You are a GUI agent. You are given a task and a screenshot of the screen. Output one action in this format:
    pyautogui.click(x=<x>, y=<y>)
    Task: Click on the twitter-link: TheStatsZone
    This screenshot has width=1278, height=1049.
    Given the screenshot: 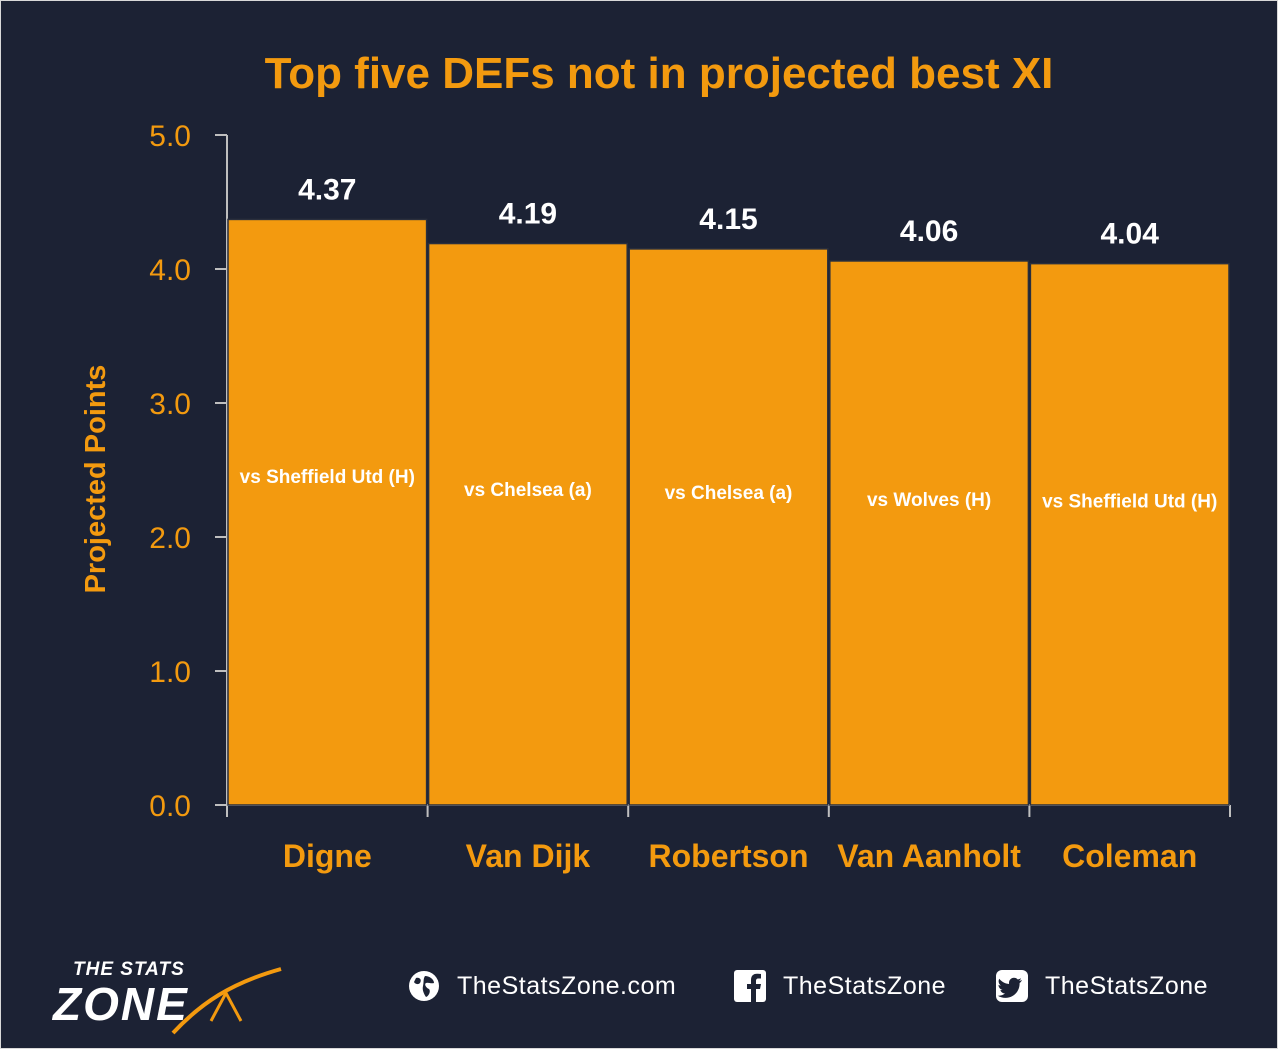 What is the action you would take?
    pyautogui.click(x=1101, y=986)
    